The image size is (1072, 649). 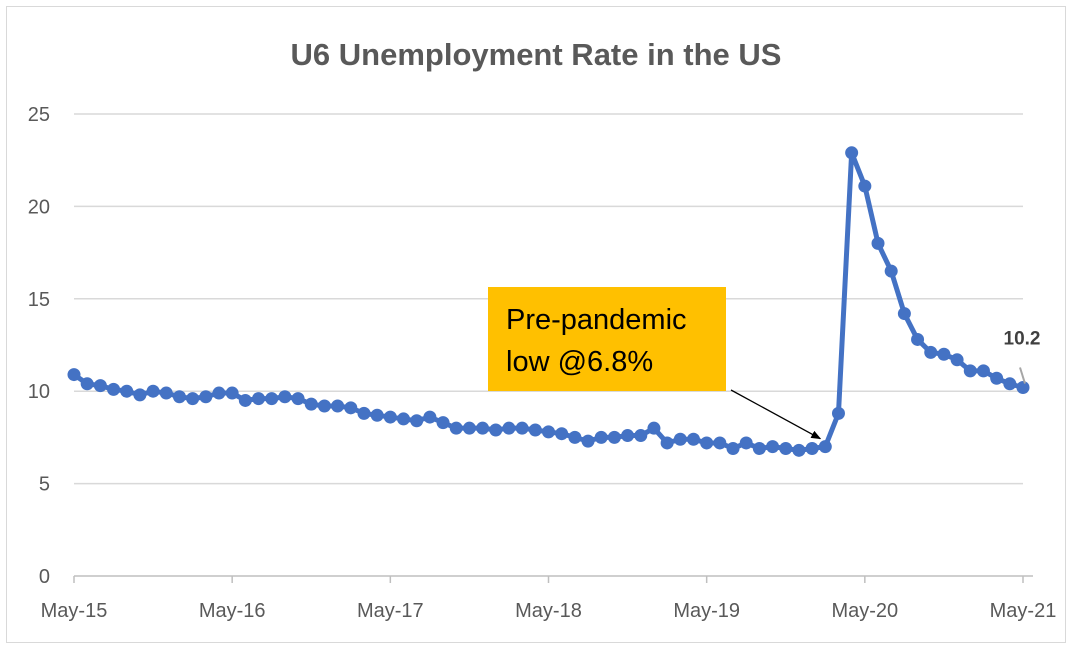 What do you see at coordinates (706, 611) in the screenshot?
I see `x-tick-label: May-19` at bounding box center [706, 611].